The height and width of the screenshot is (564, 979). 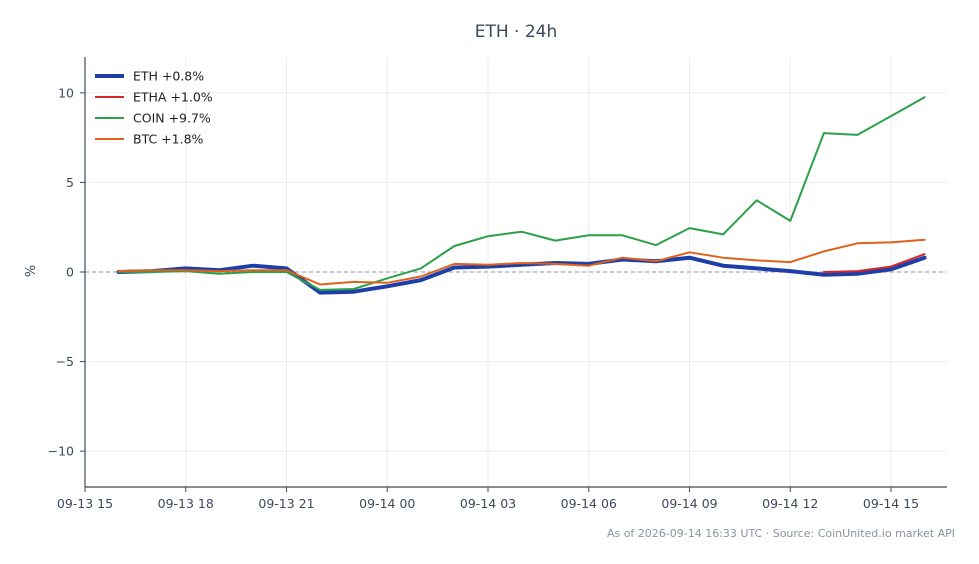 What do you see at coordinates (172, 118) in the screenshot?
I see `legend-label: COIN +9.7%` at bounding box center [172, 118].